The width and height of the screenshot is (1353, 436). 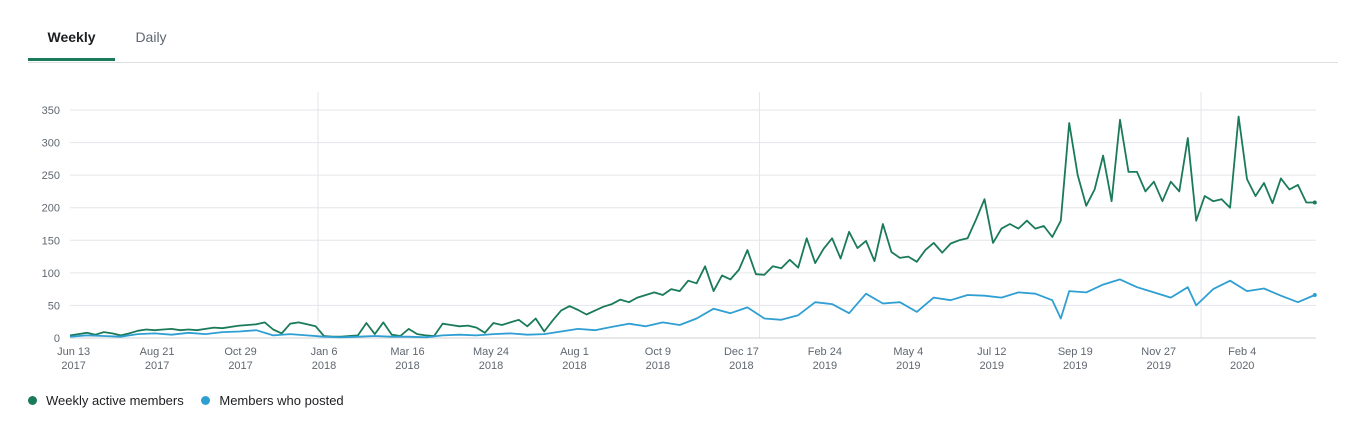 What do you see at coordinates (1242, 352) in the screenshot?
I see `x-tick-label: Feb 4` at bounding box center [1242, 352].